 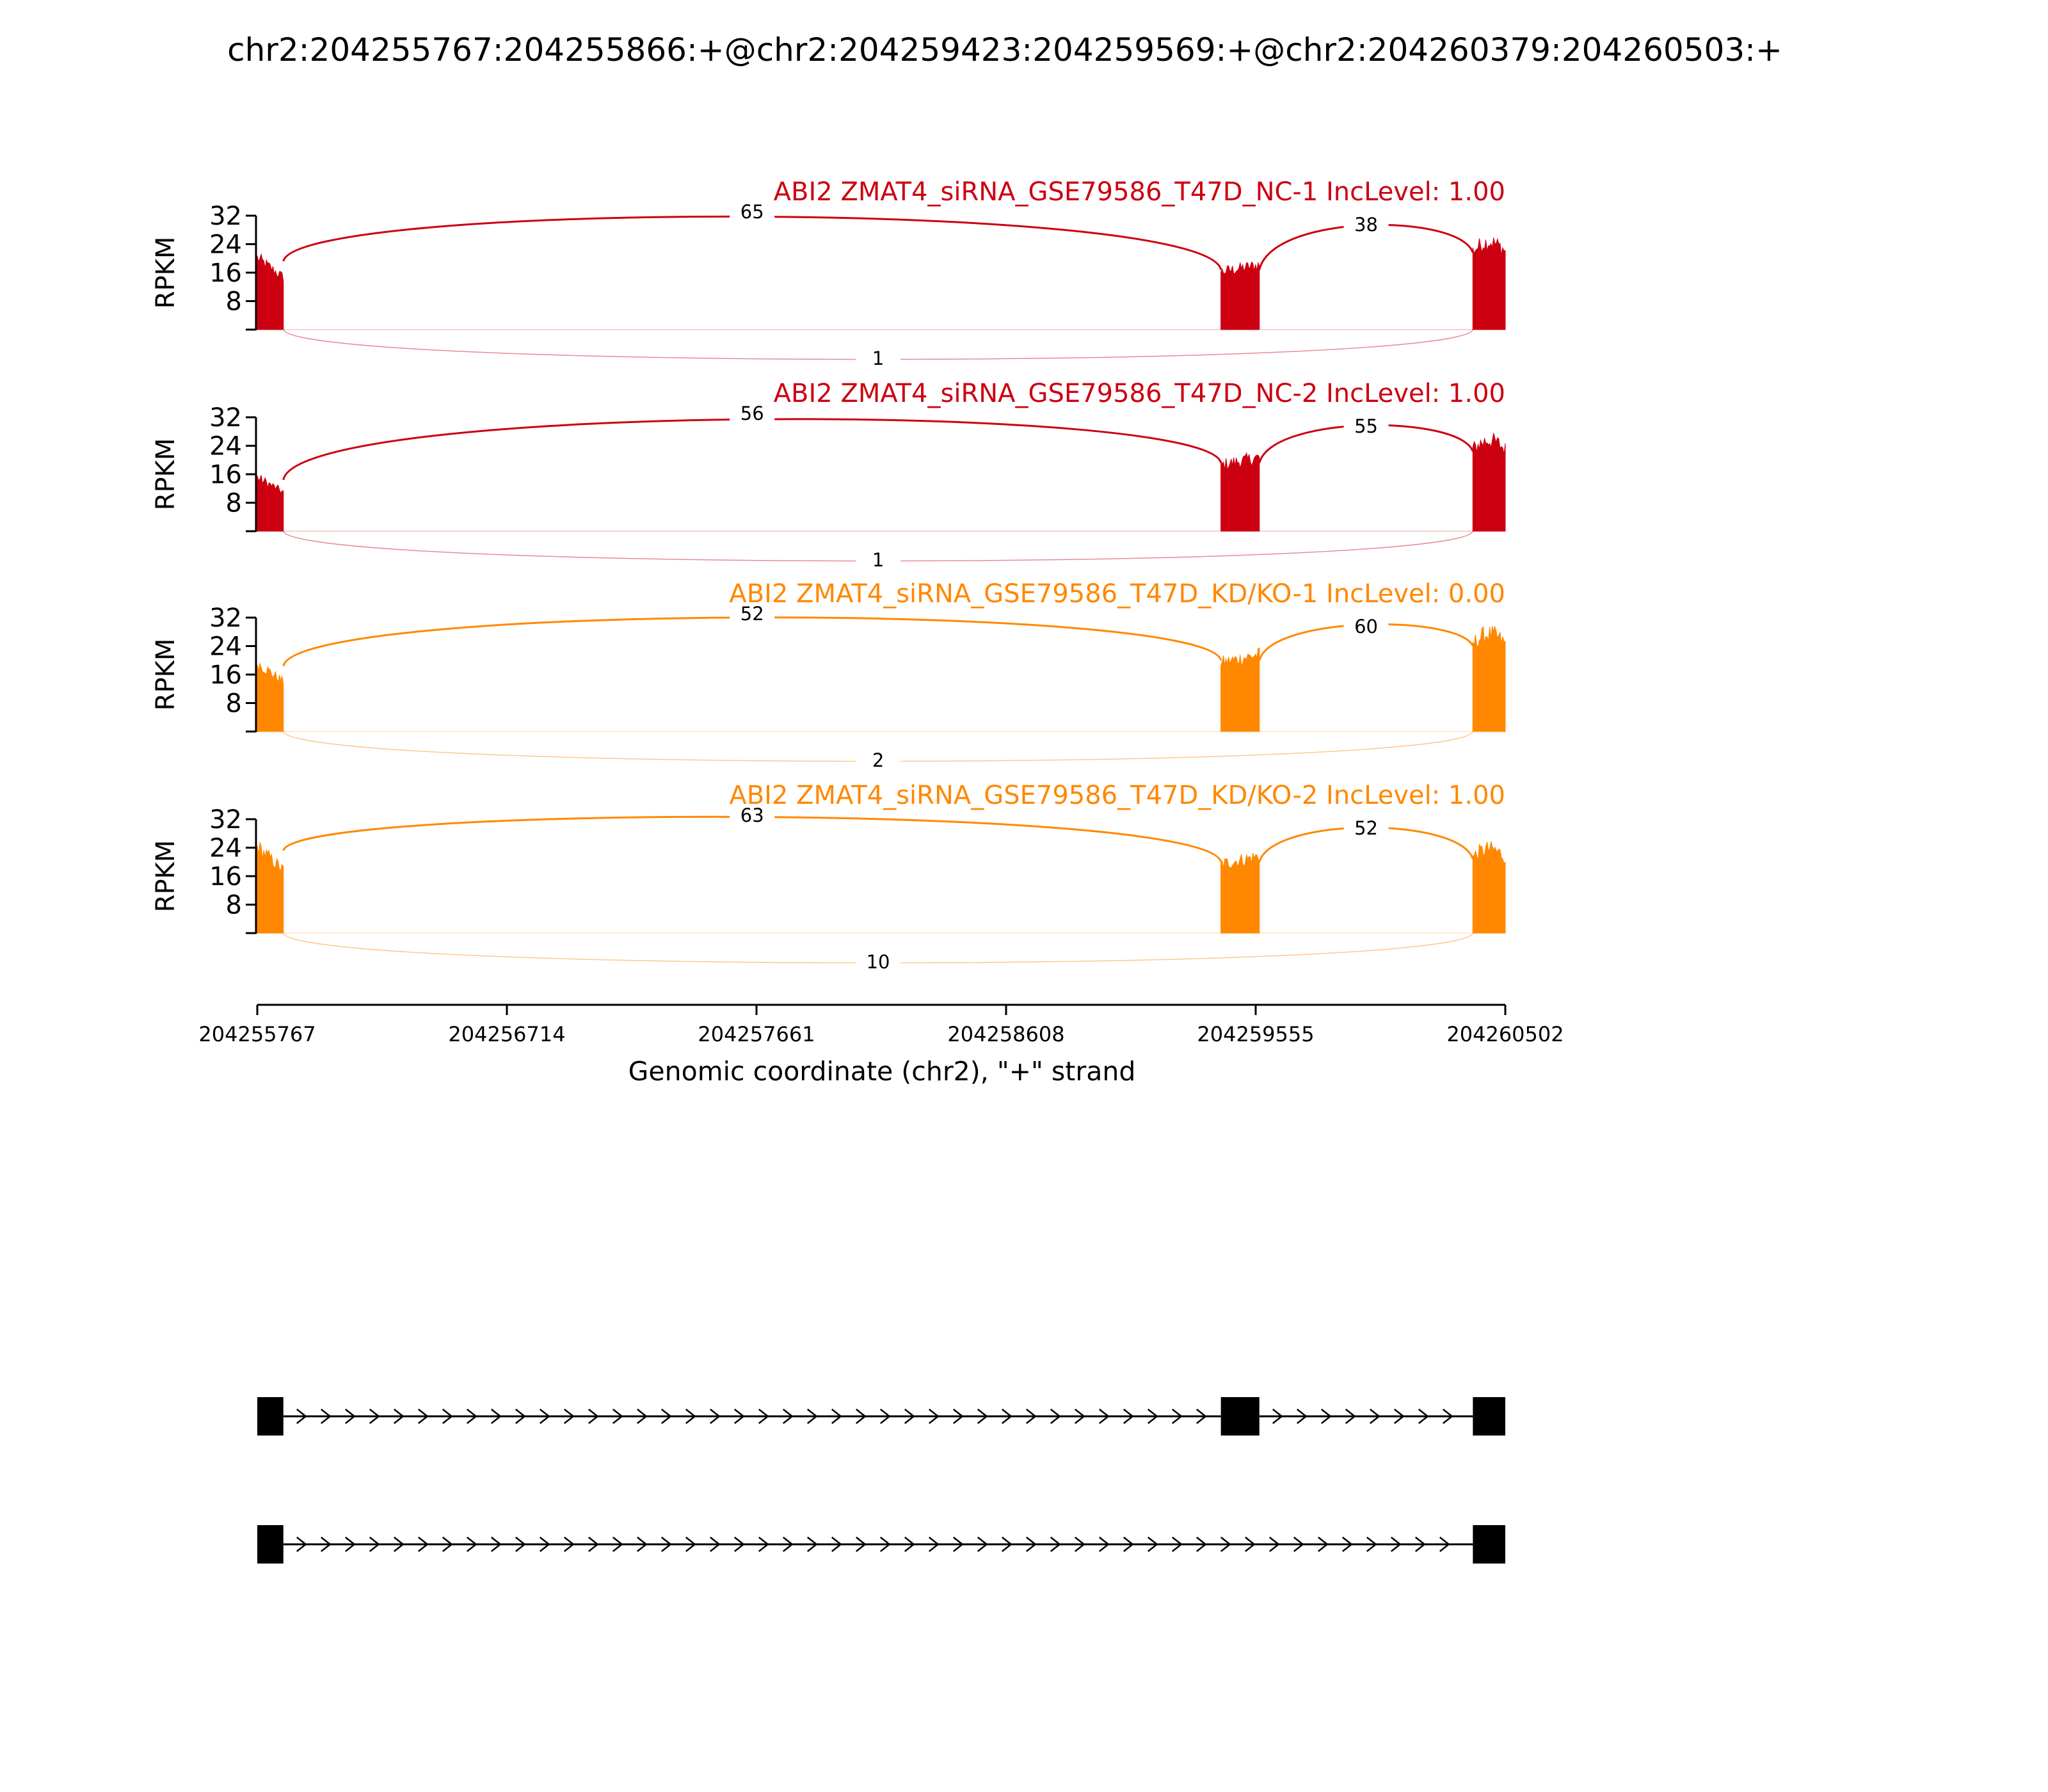 I want to click on junction-count: 63, so click(x=752, y=815).